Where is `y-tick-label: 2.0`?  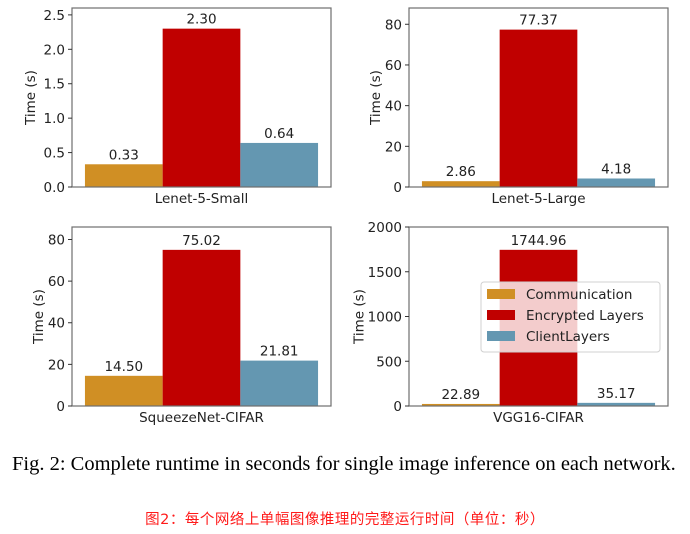 y-tick-label: 2.0 is located at coordinates (54, 50).